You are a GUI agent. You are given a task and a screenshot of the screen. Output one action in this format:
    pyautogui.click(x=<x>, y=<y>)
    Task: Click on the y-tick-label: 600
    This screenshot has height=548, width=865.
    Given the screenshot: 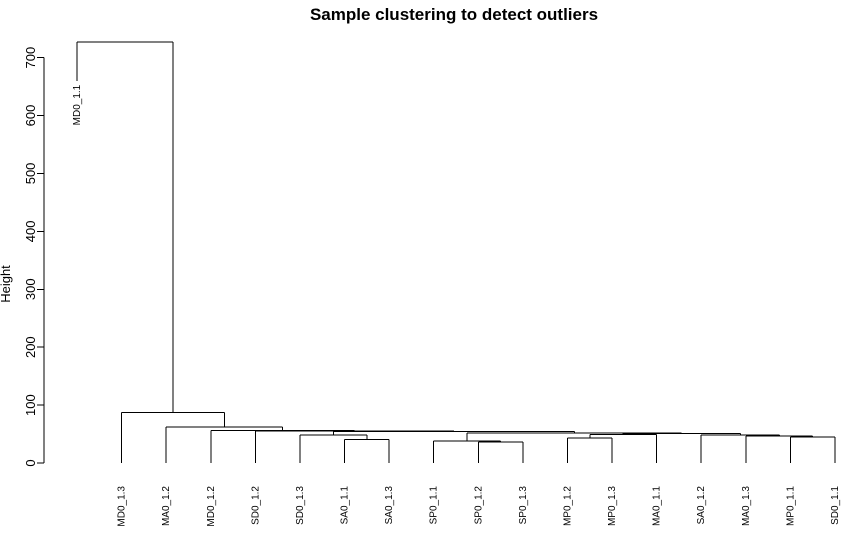 What is the action you would take?
    pyautogui.click(x=30, y=116)
    